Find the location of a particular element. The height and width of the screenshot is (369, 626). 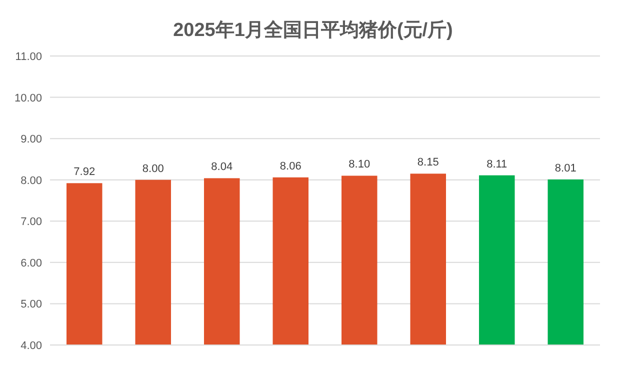

y-tick-label: 4.00 is located at coordinates (31, 346).